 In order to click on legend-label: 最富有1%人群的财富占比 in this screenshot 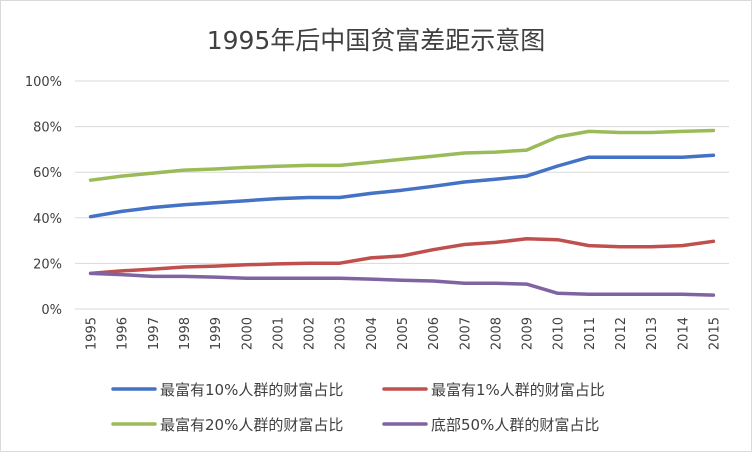, I will do `click(518, 390)`.